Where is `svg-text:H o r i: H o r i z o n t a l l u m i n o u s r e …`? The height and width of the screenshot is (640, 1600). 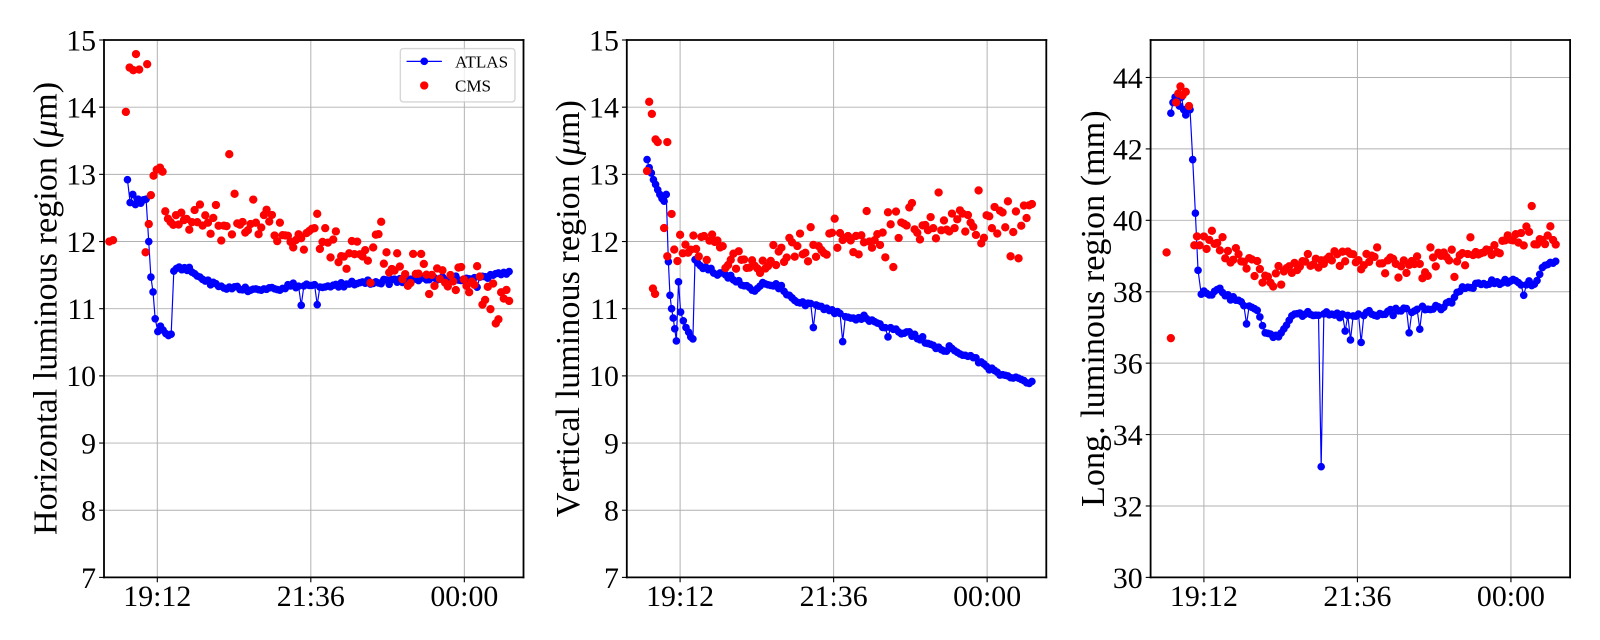 svg-text:H o r i: H o r i z o n t a l l u m i n o u s r e … is located at coordinates (45, 305).